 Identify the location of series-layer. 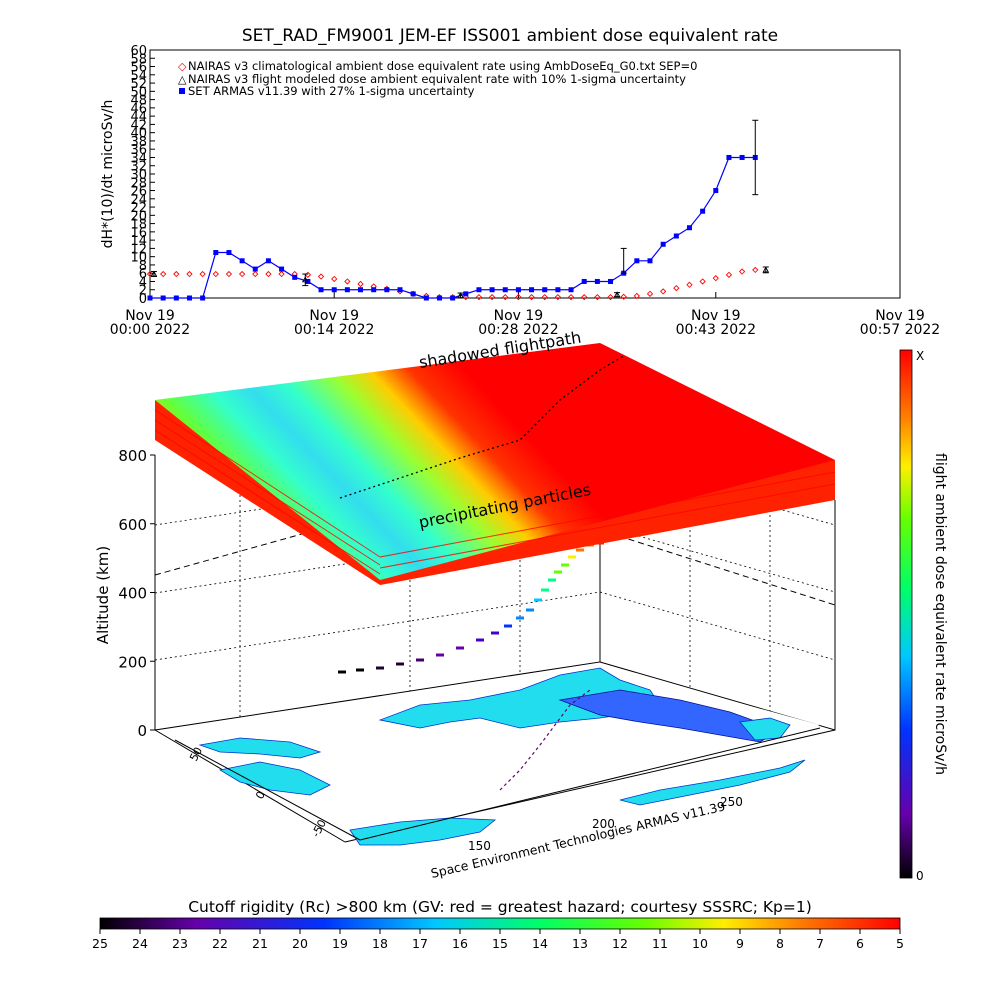
(458, 210).